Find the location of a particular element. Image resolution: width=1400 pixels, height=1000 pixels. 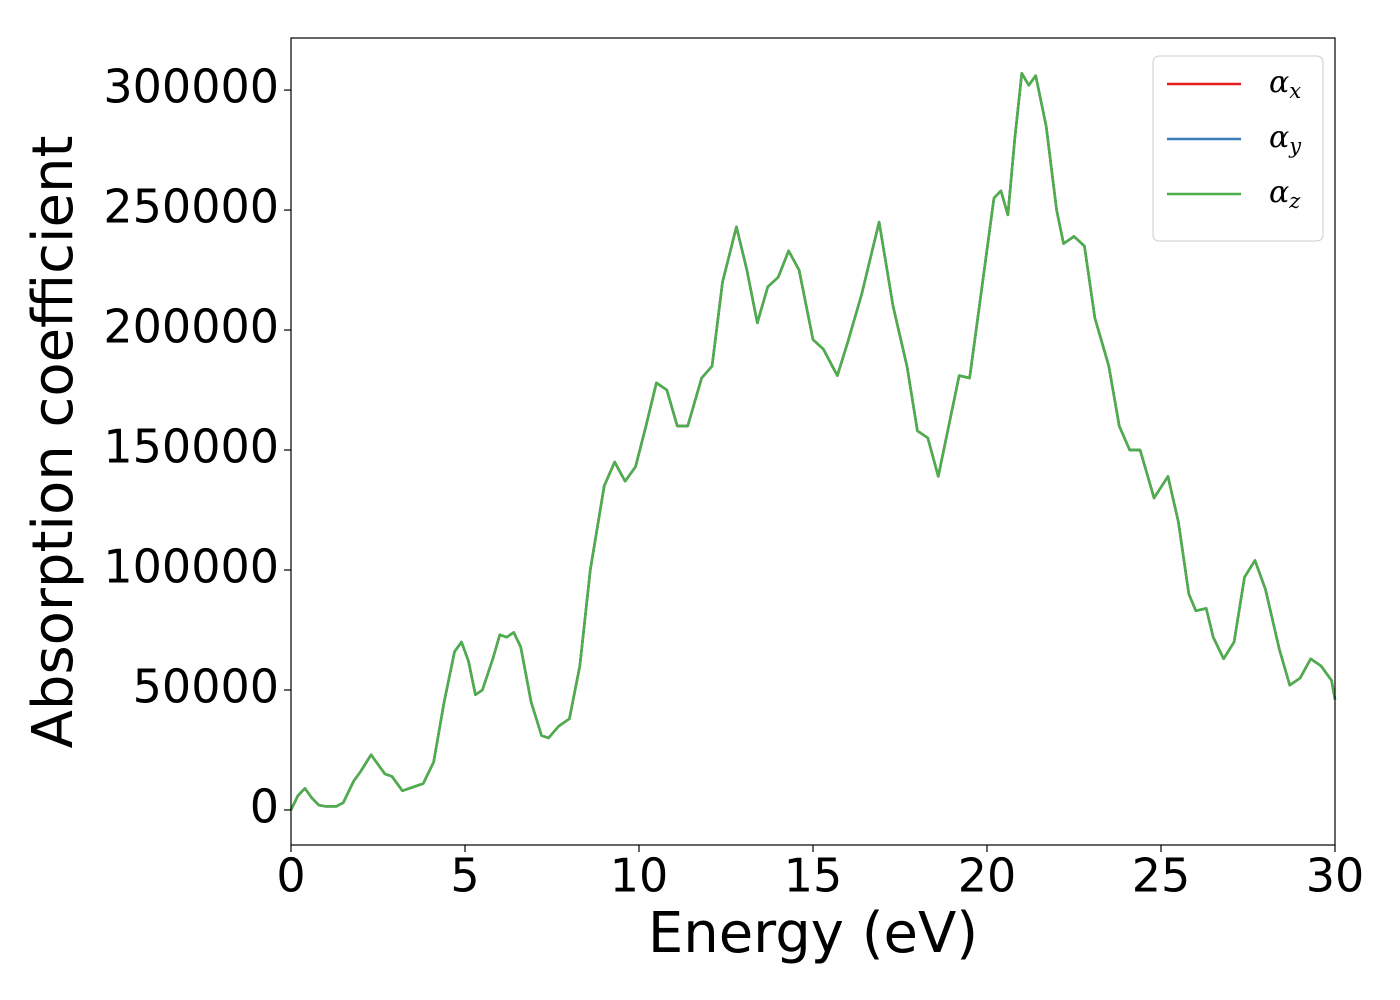

x-axis-label: Energy (eV) is located at coordinates (813, 933).